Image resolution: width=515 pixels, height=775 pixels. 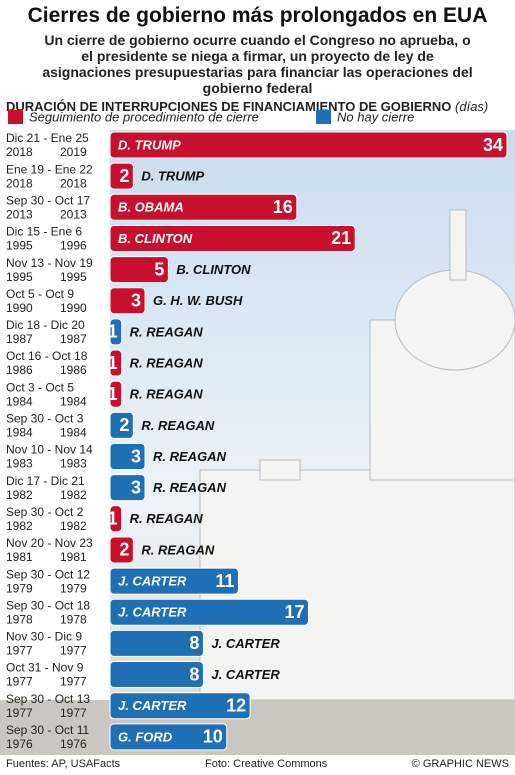 What do you see at coordinates (73, 246) in the screenshot?
I see `year-end: 1996` at bounding box center [73, 246].